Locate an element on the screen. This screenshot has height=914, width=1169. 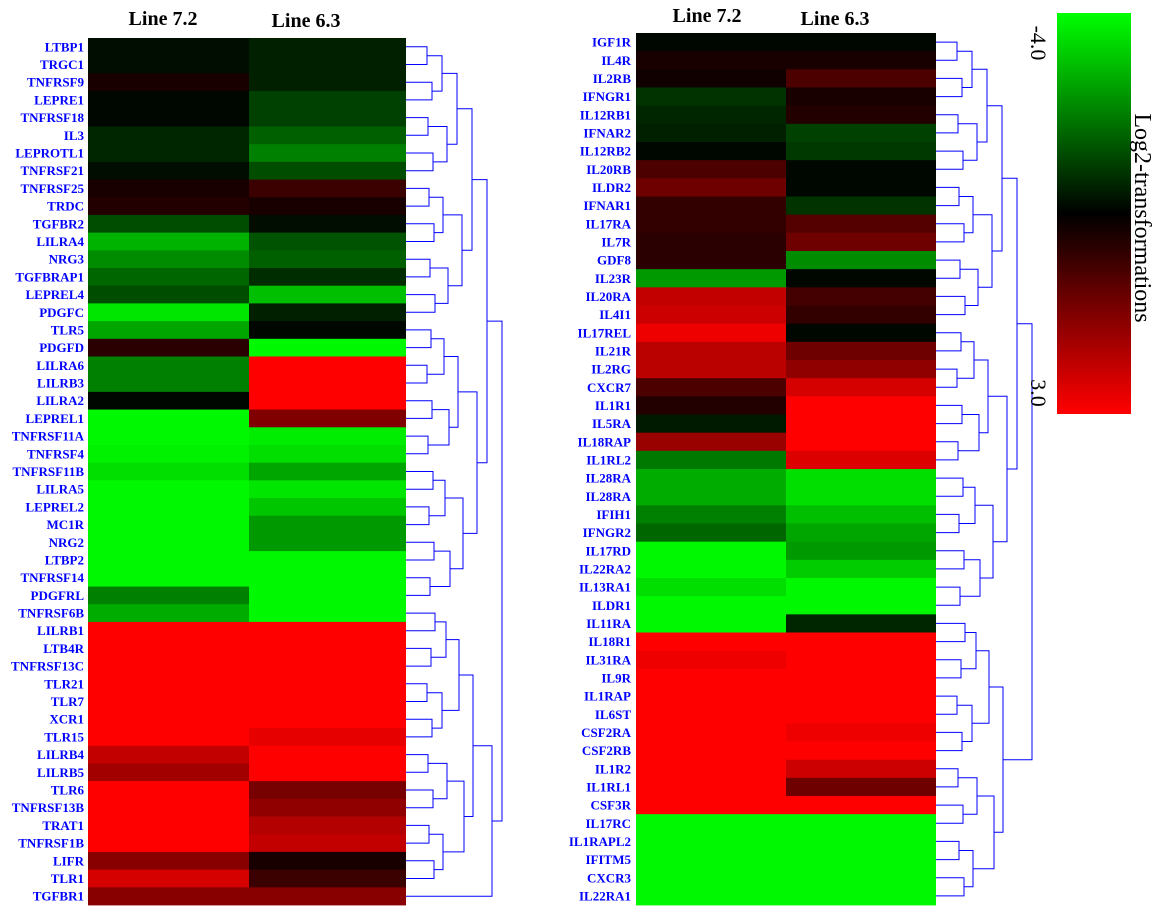
scale-top-label: -4.0 is located at coordinates (1038, 43).